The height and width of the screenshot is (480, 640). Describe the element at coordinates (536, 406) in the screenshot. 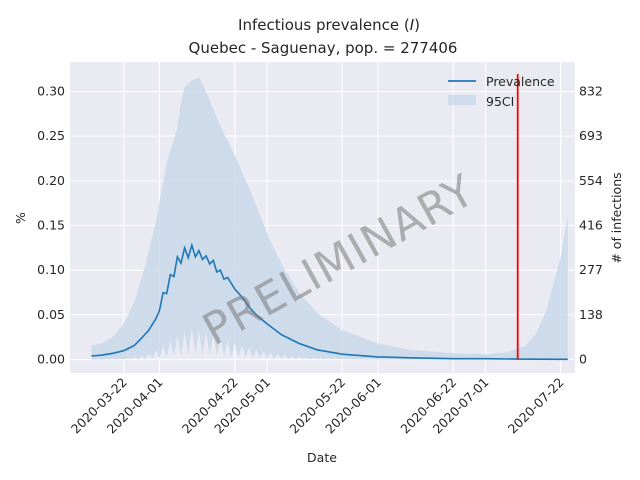

I see `x-tick-label: 2020-07-22` at that location.